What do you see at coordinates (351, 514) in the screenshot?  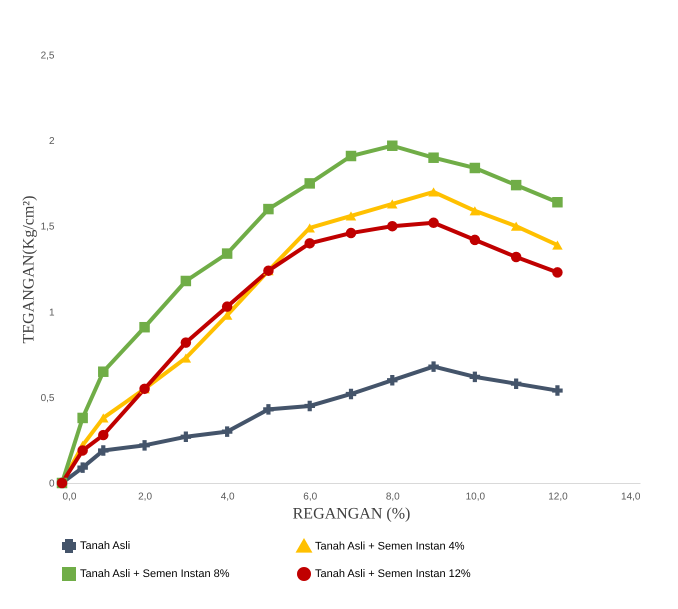 I see `x-axis-title: REGANGAN (%)` at bounding box center [351, 514].